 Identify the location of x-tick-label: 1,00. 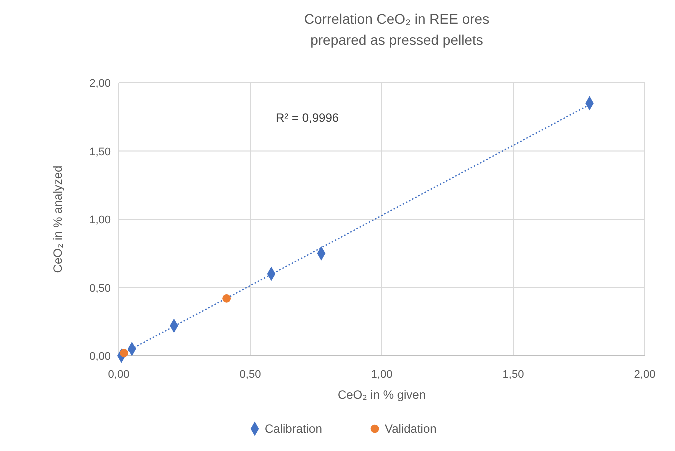
(382, 375).